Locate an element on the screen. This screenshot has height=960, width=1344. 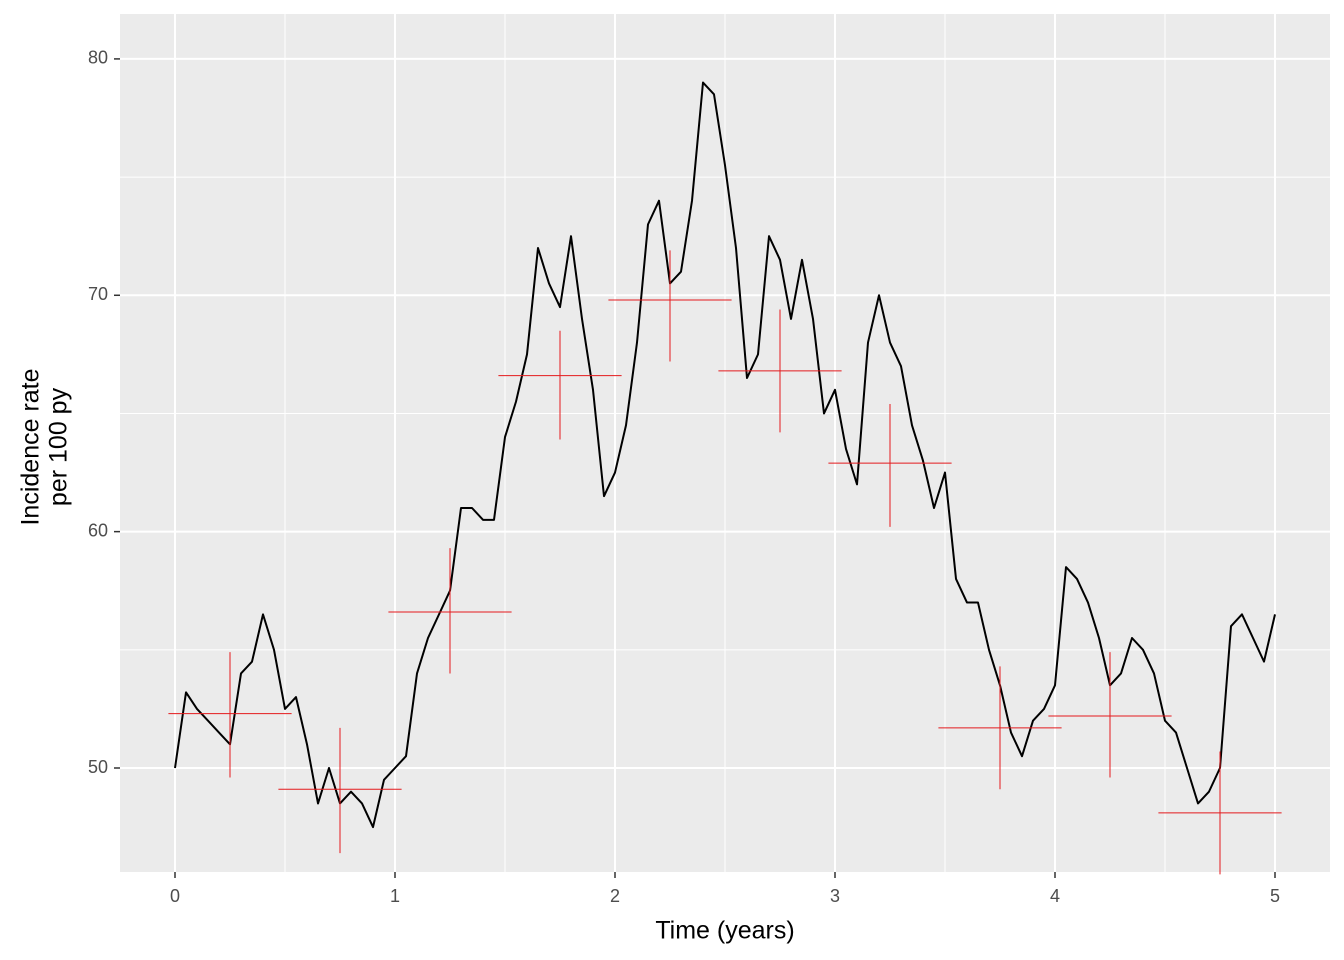
x-tick-label: 4 is located at coordinates (1055, 896).